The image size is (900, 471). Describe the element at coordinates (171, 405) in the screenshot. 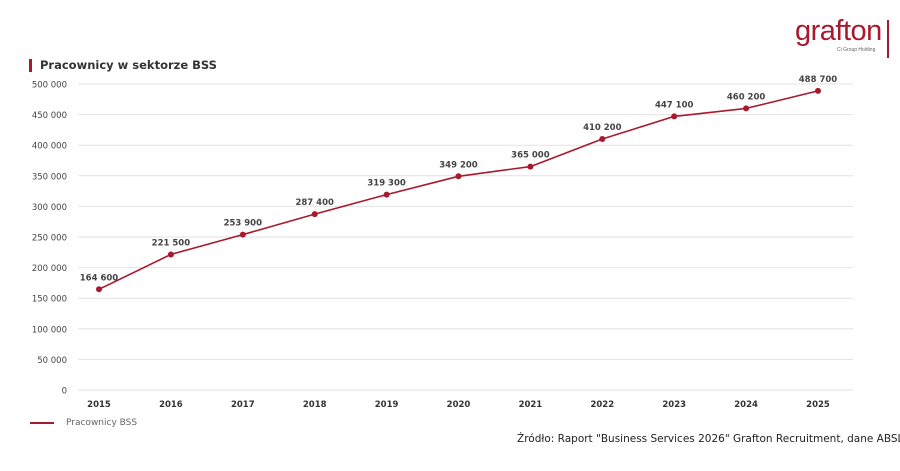

I see `x-tick-label: 2016` at that location.